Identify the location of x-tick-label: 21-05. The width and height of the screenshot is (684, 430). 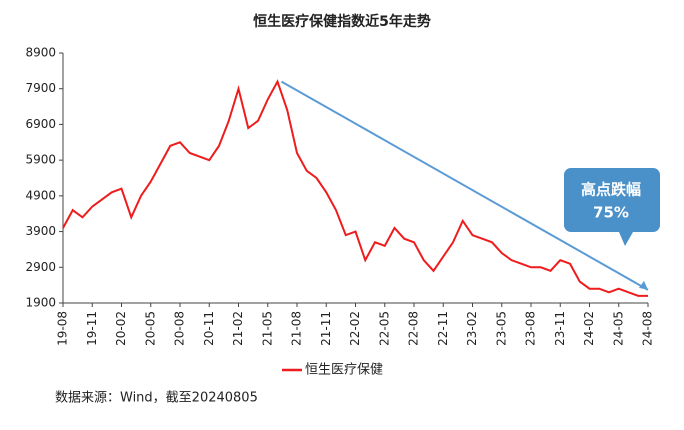
(267, 328).